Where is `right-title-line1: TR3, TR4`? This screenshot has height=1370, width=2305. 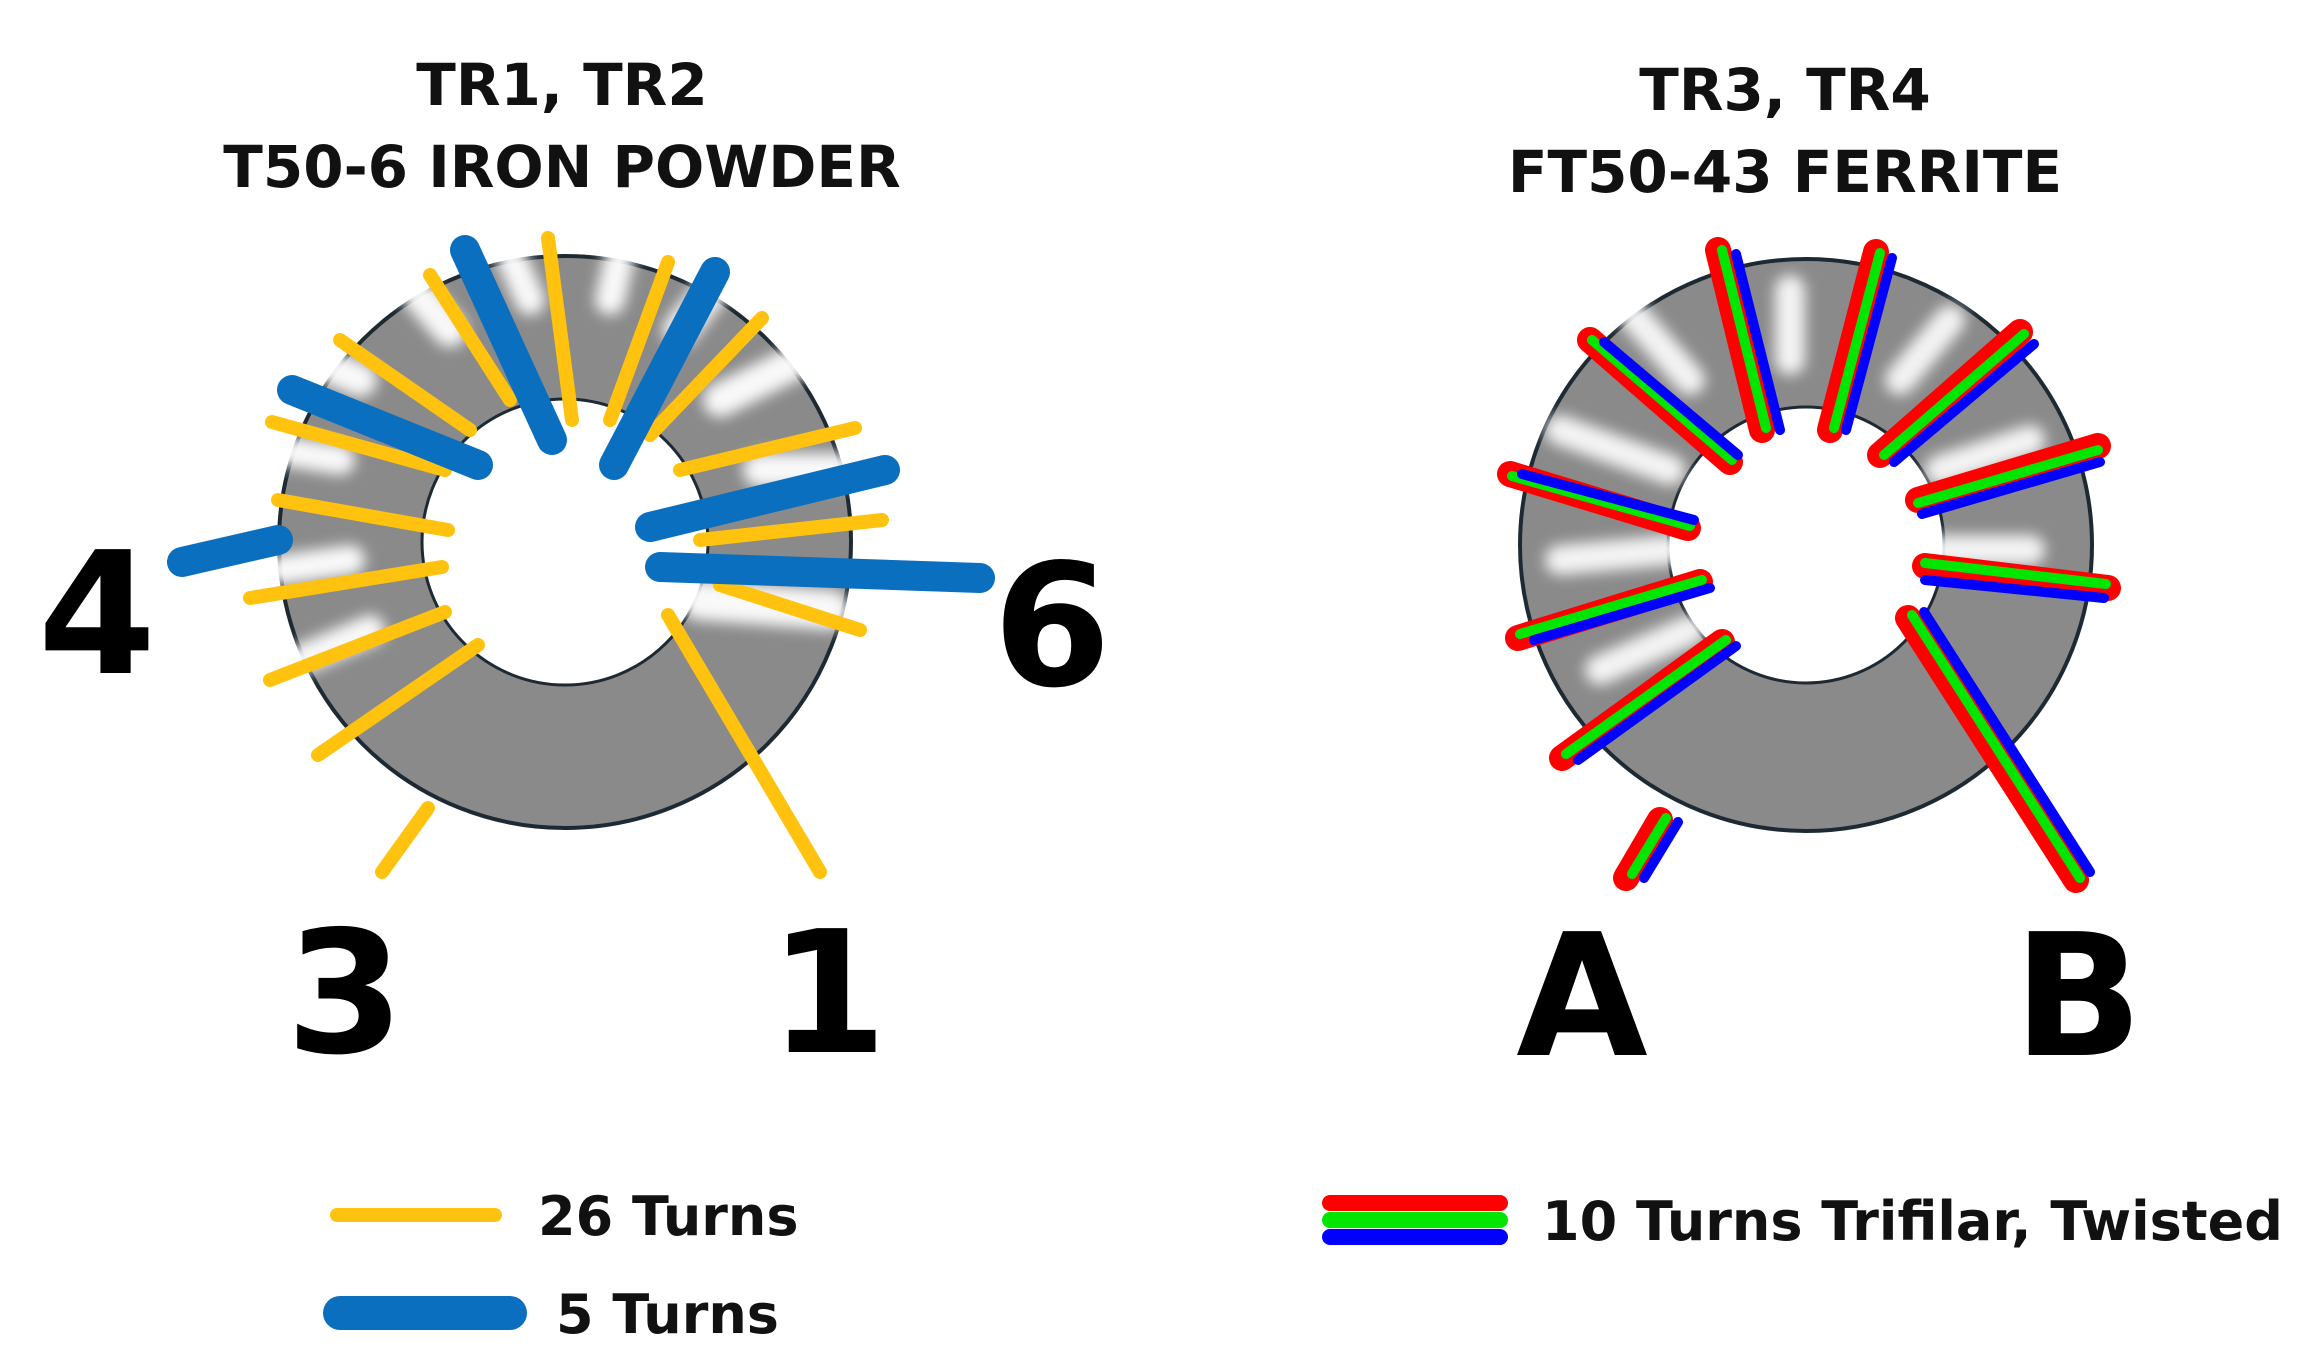
right-title-line1: TR3, TR4 is located at coordinates (1784, 90).